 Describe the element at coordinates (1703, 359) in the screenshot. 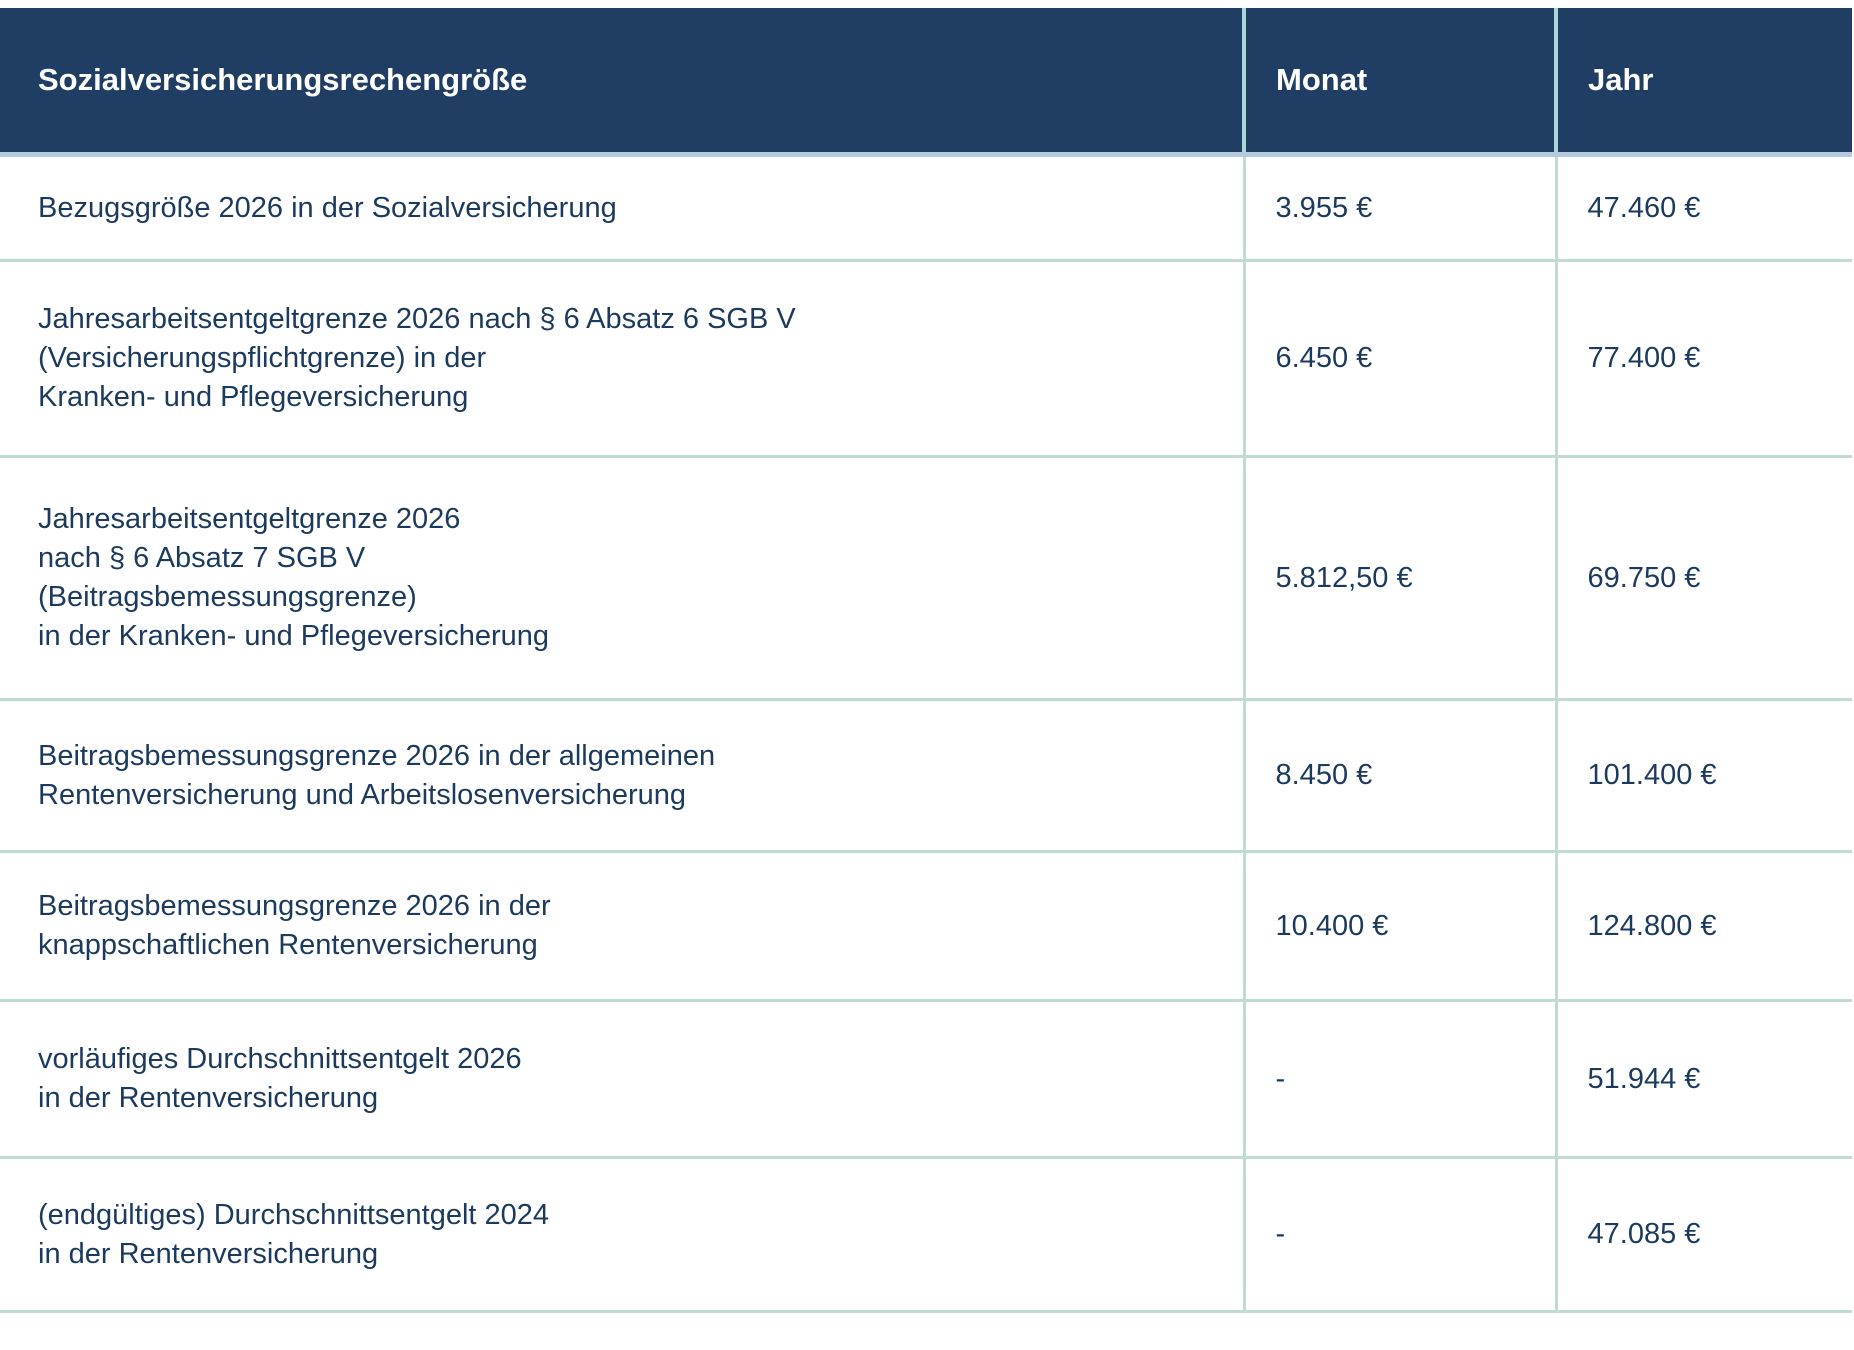

I see `row-jahr-value: 77.400 €` at that location.